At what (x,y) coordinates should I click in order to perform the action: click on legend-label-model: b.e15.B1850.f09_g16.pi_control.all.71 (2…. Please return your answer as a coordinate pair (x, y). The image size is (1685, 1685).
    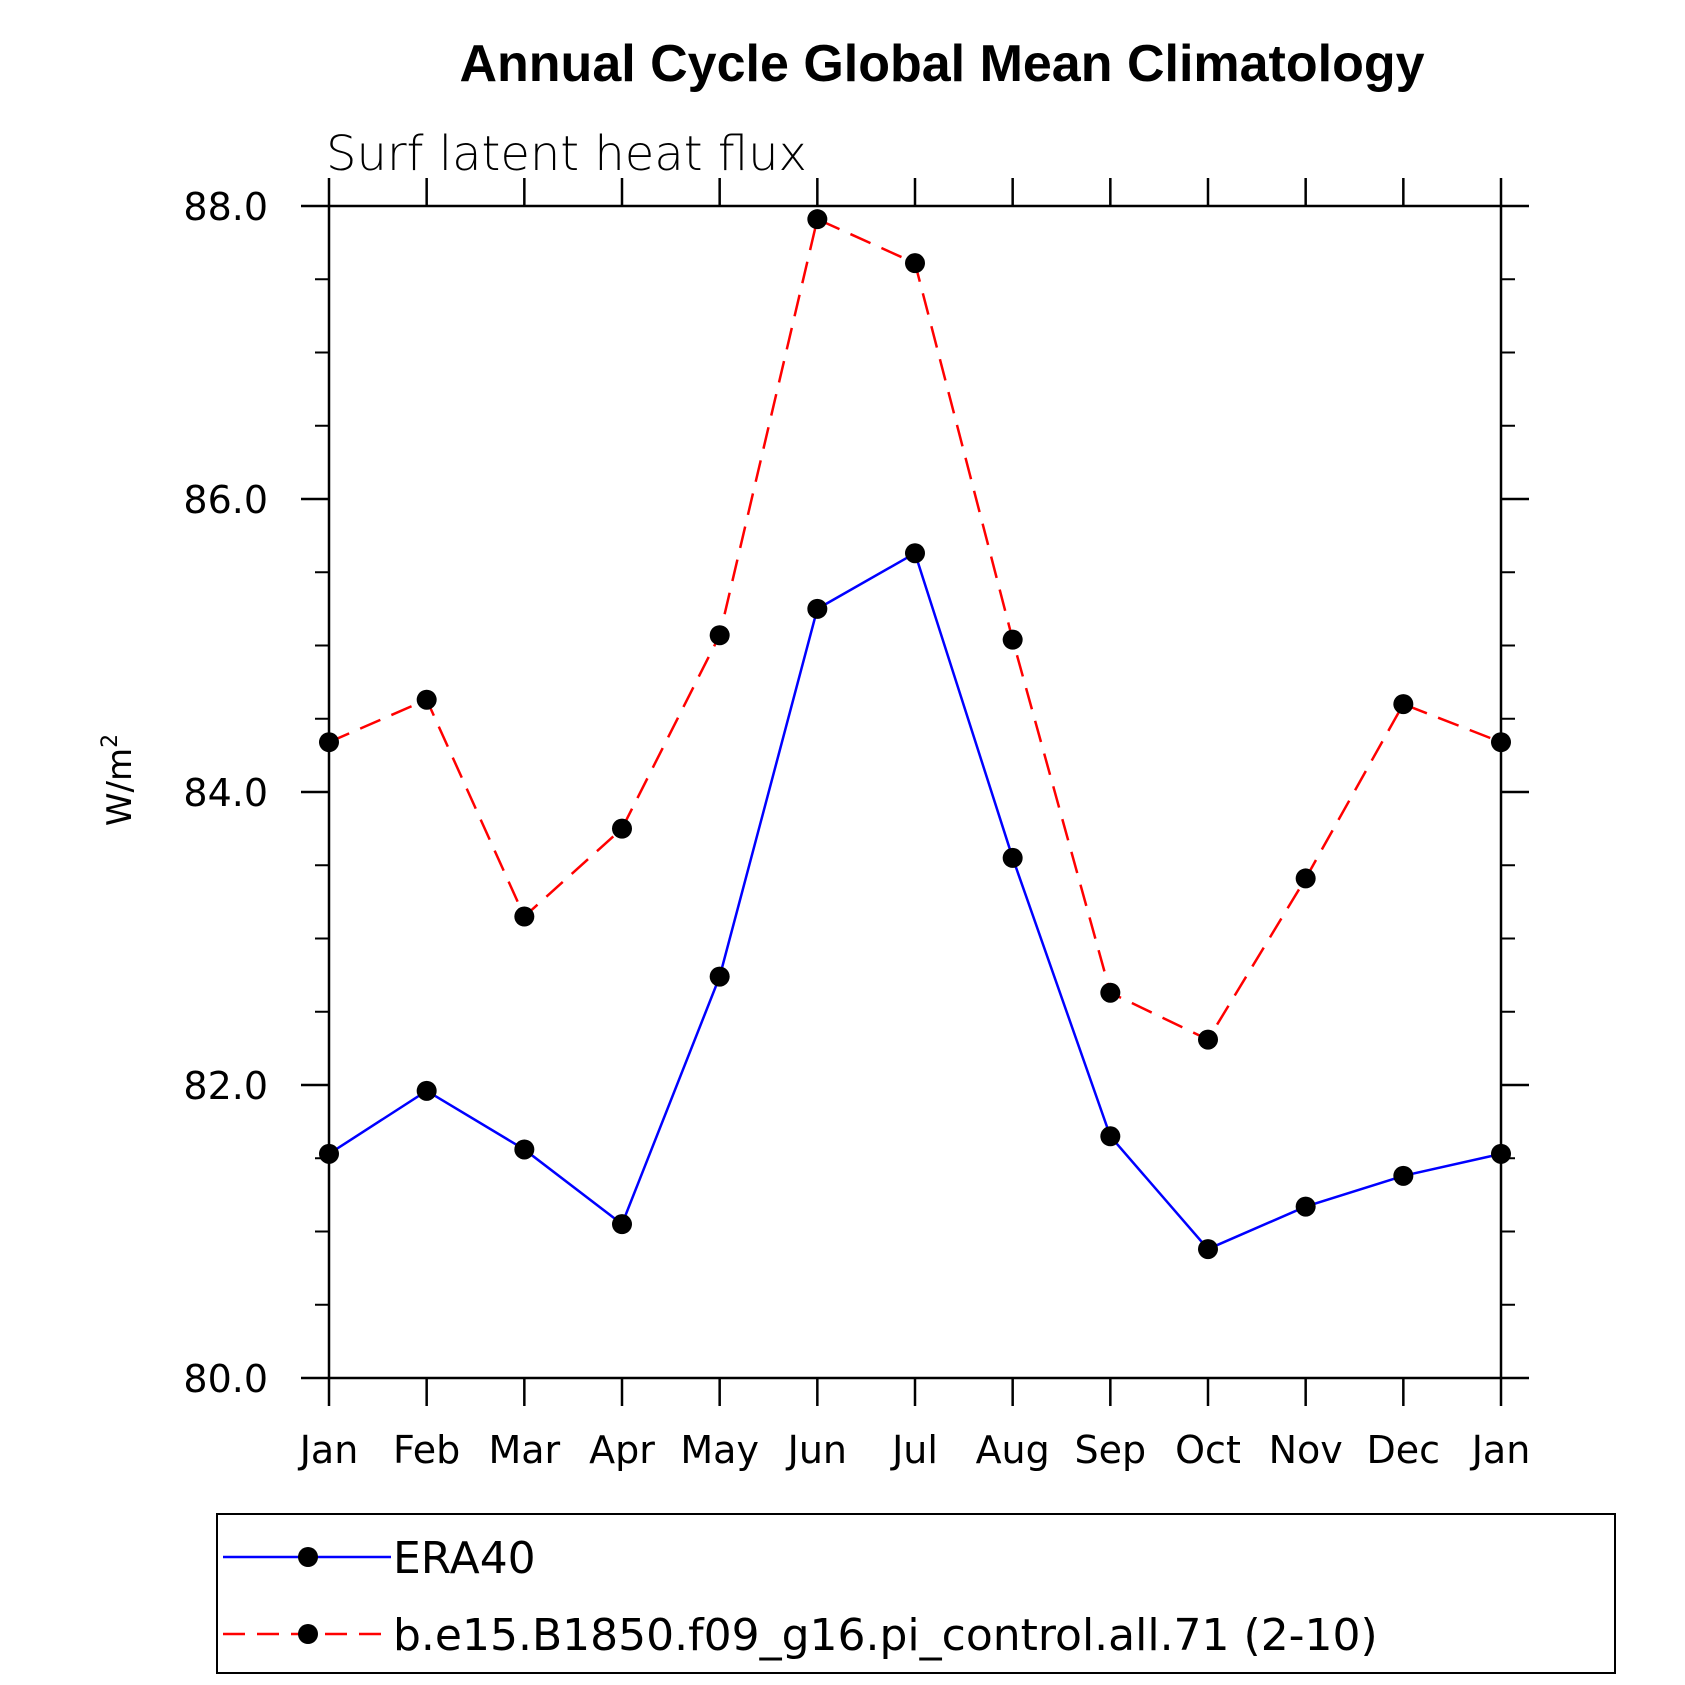
    Looking at the image, I should click on (885, 1635).